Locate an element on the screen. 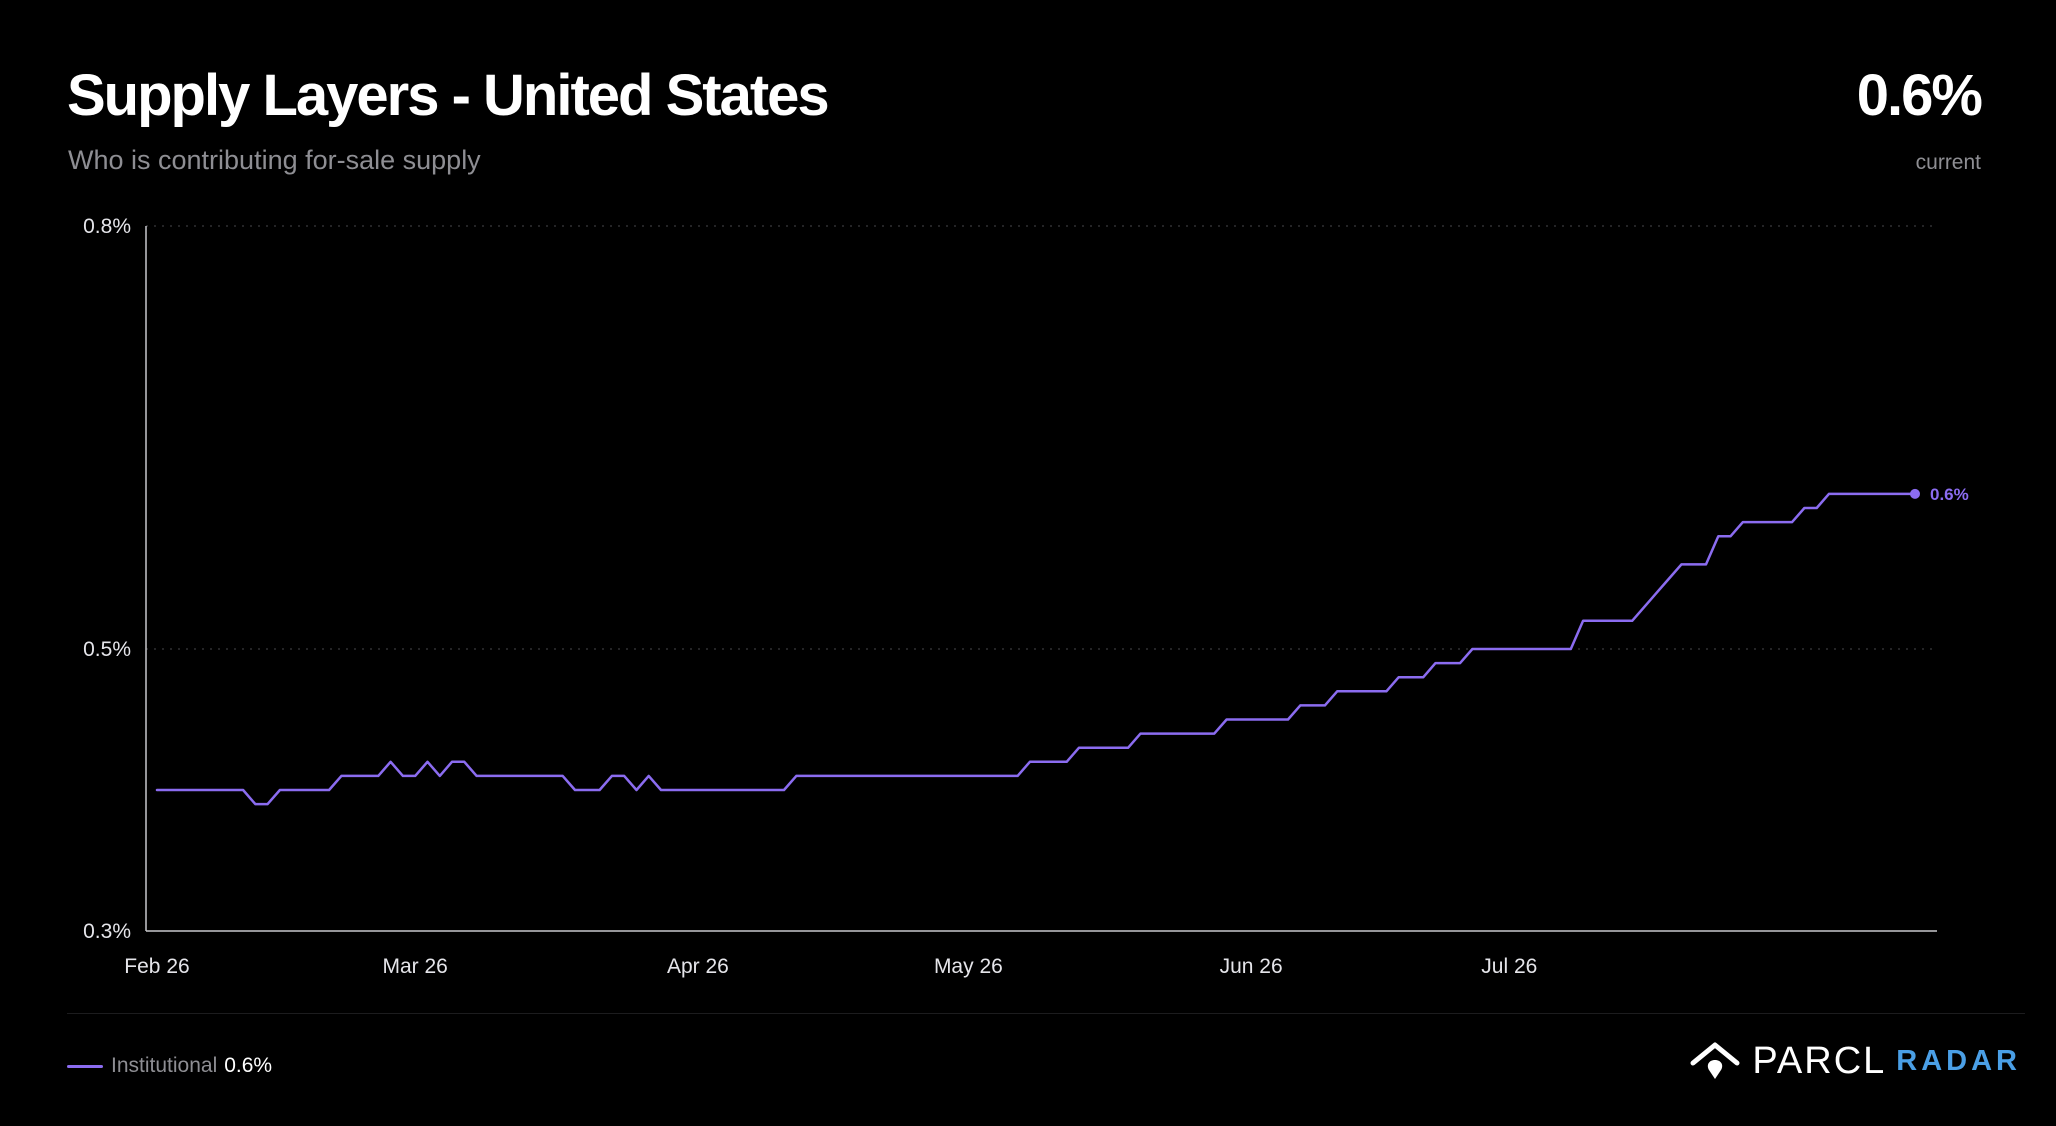 This screenshot has width=2056, height=1126. page-title: Supply Layers - United States is located at coordinates (448, 95).